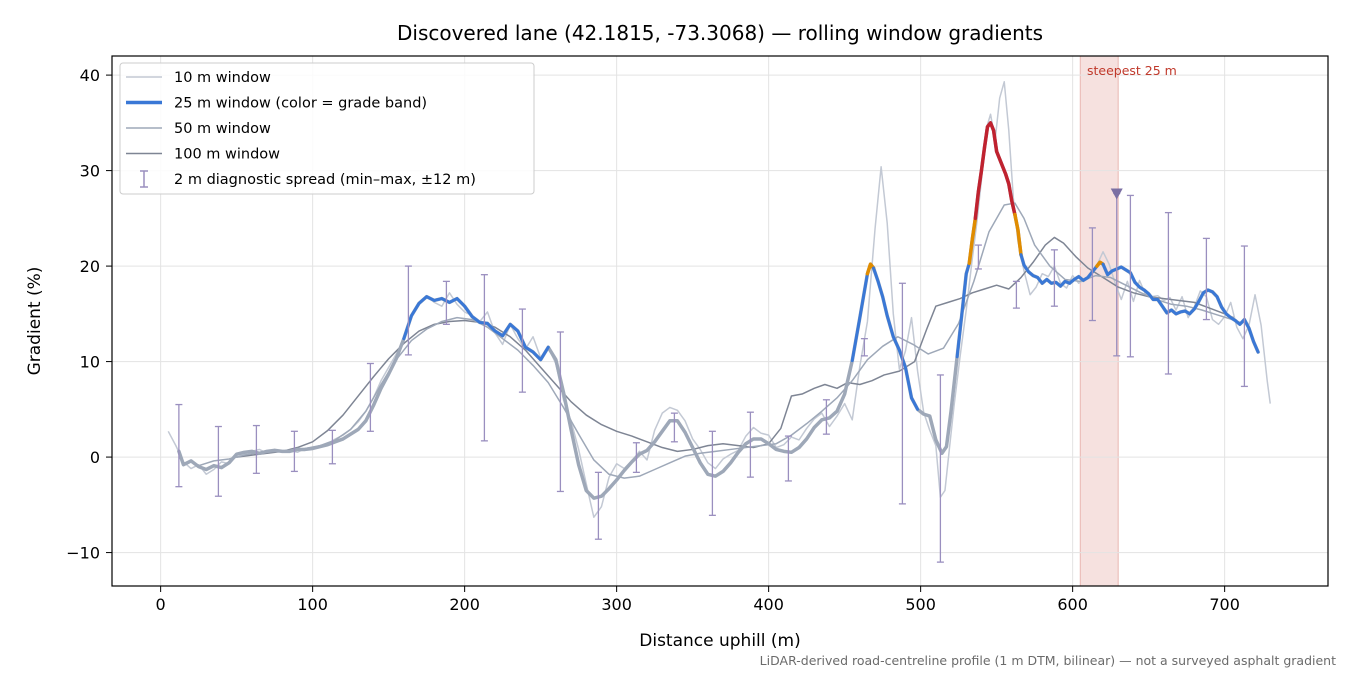  Describe the element at coordinates (227, 155) in the screenshot. I see `legend-label: 100 m window` at that location.